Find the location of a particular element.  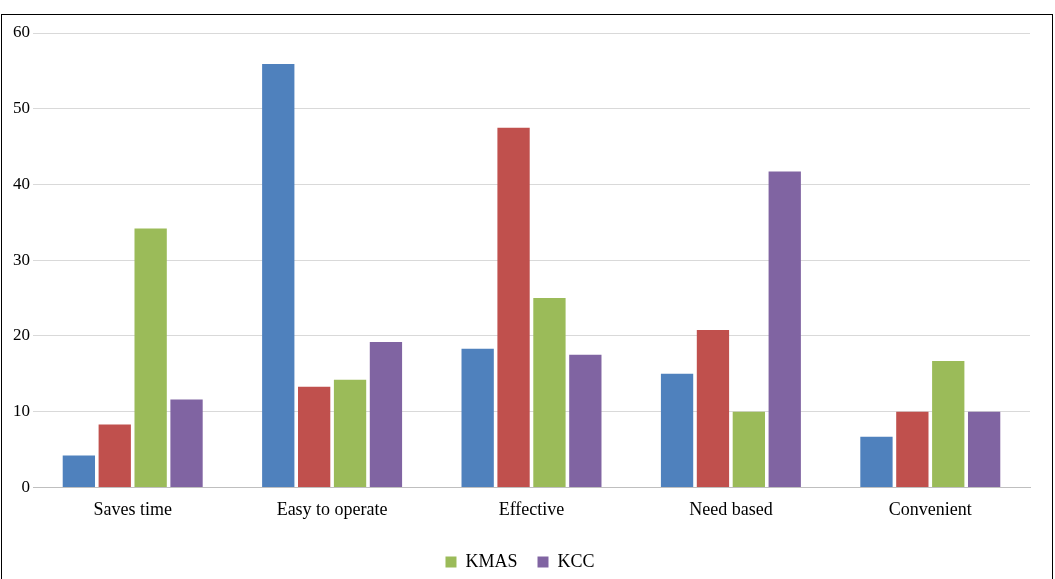

y-tick-label: 50 is located at coordinates (21, 108).